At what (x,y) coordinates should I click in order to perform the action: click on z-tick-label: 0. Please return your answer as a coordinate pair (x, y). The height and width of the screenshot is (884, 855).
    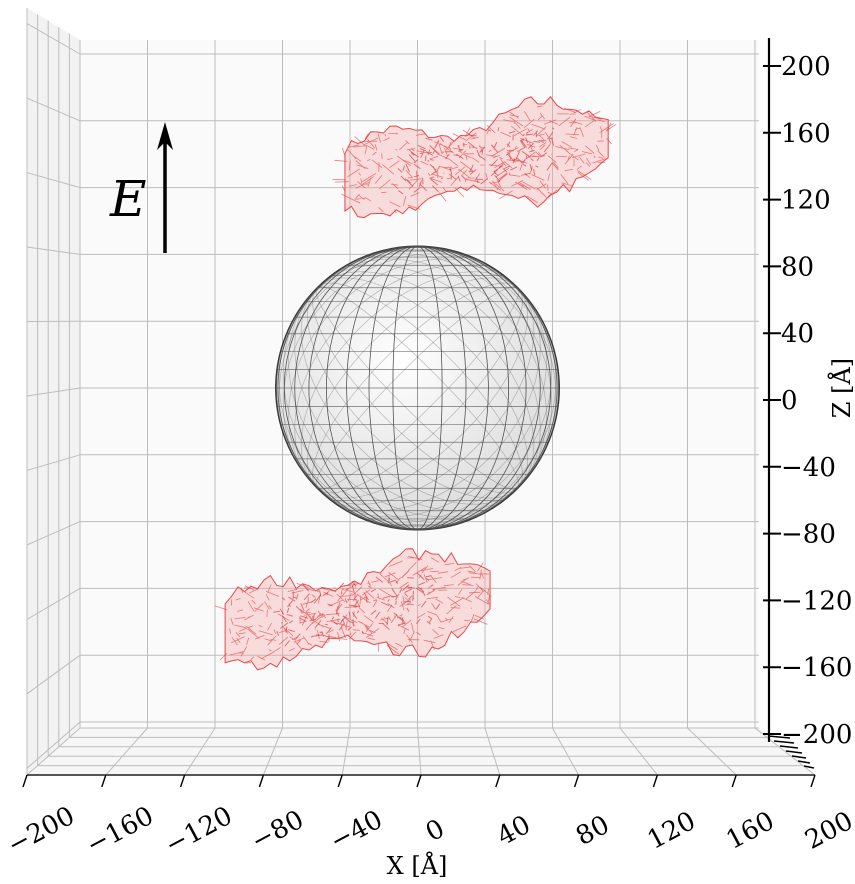
    Looking at the image, I should click on (789, 401).